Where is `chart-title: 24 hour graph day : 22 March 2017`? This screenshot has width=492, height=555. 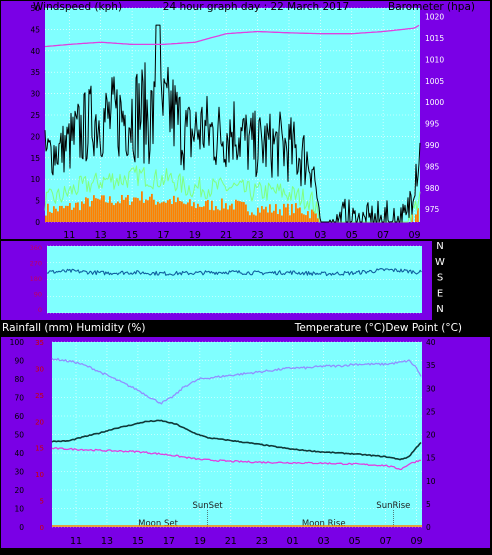
chart-title: 24 hour graph day : 22 March 2017 is located at coordinates (256, 7).